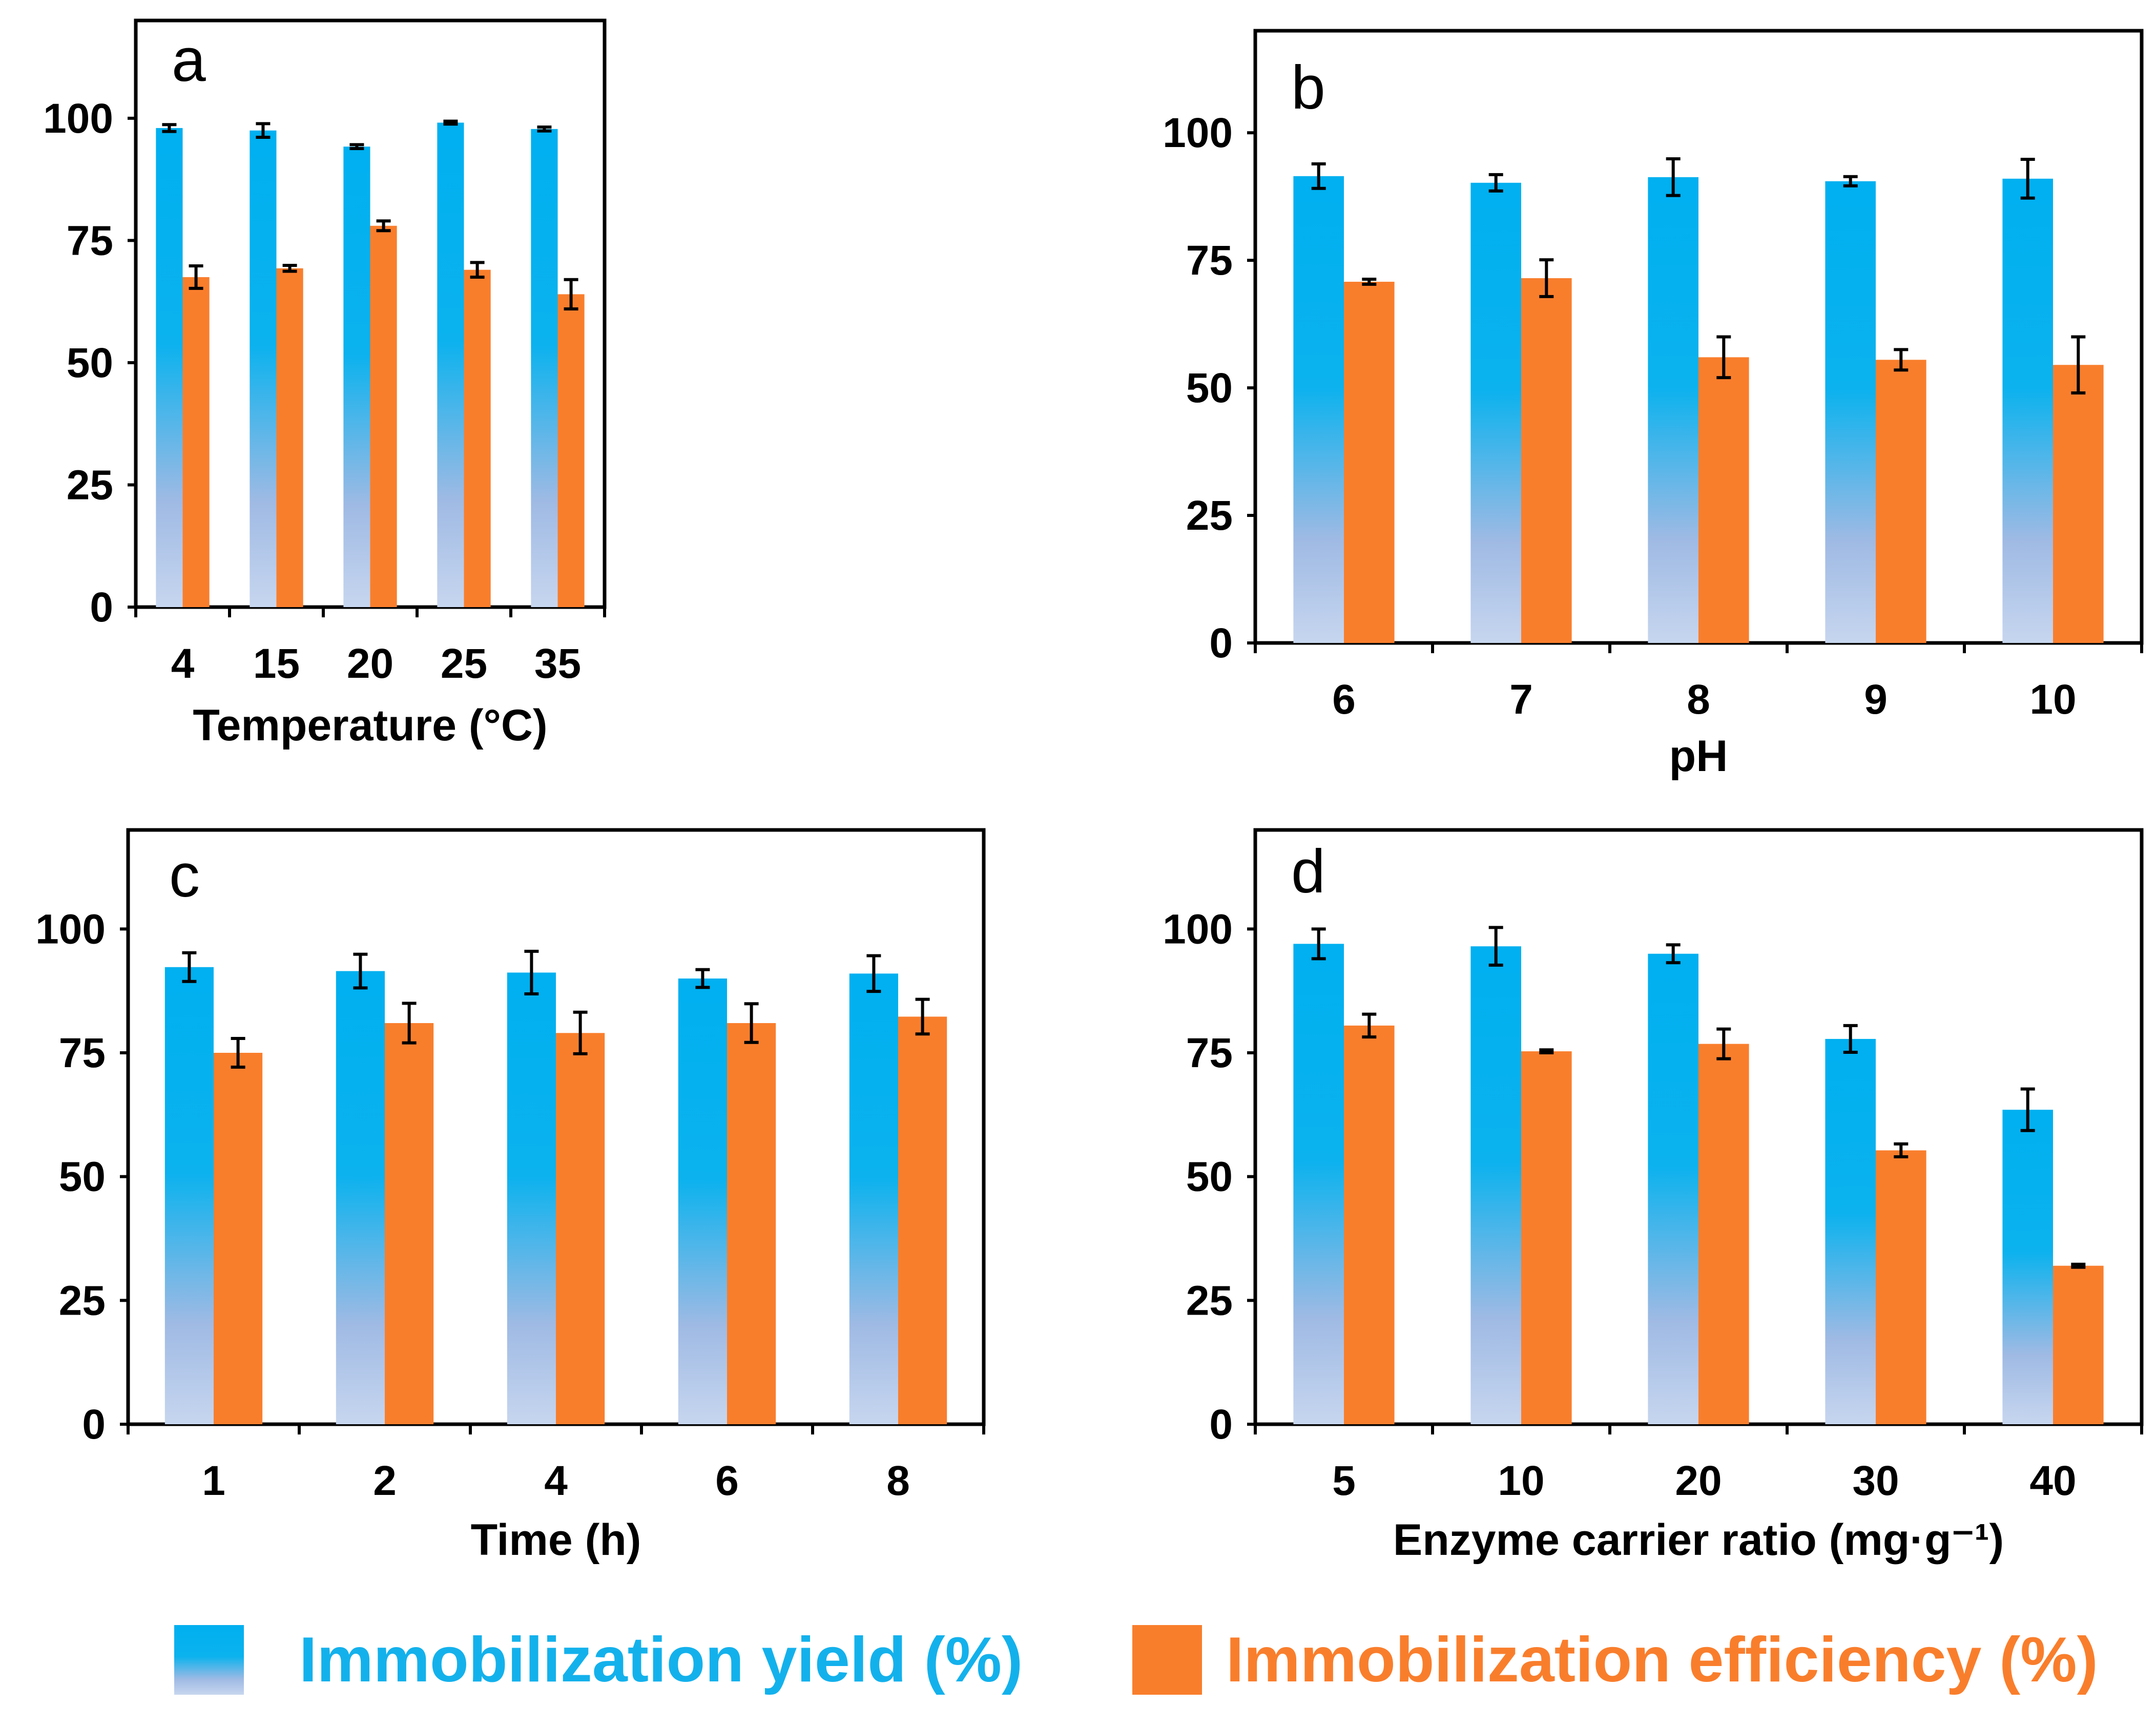 This screenshot has width=2156, height=1727. Describe the element at coordinates (1875, 1481) in the screenshot. I see `x-tick-label: 30` at that location.